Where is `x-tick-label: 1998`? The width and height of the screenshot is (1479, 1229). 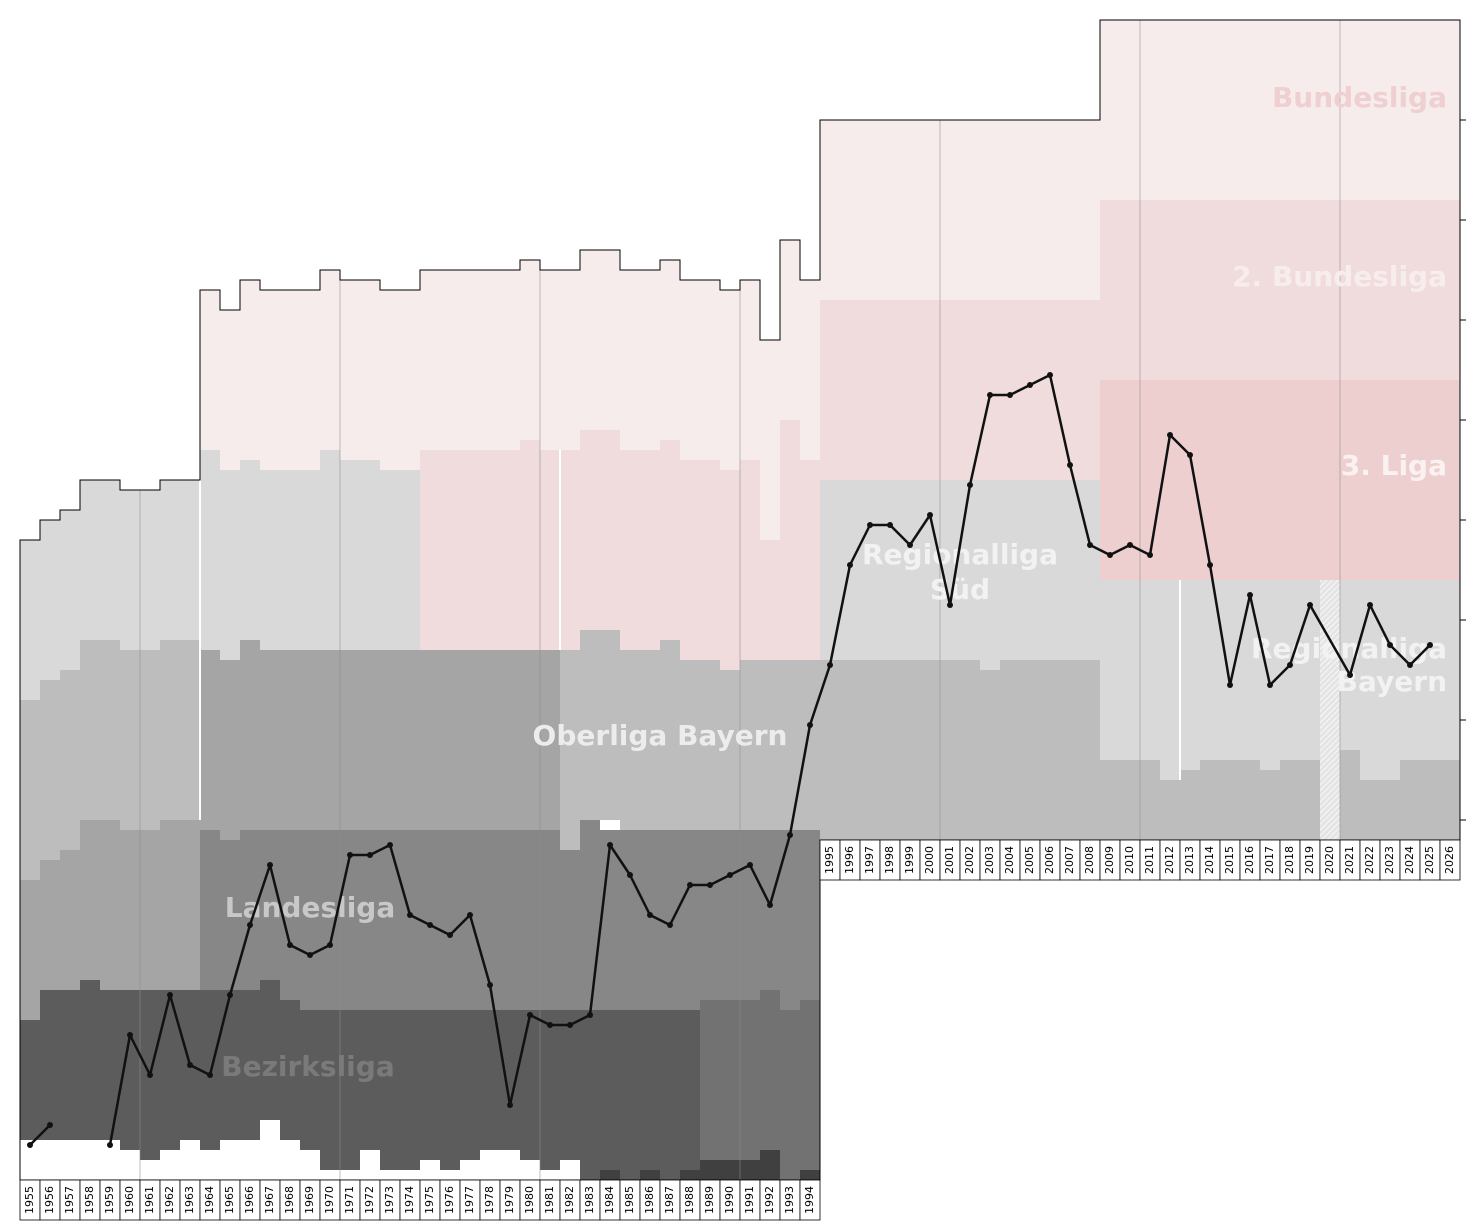
x-tick-label: 1998 is located at coordinates (889, 860).